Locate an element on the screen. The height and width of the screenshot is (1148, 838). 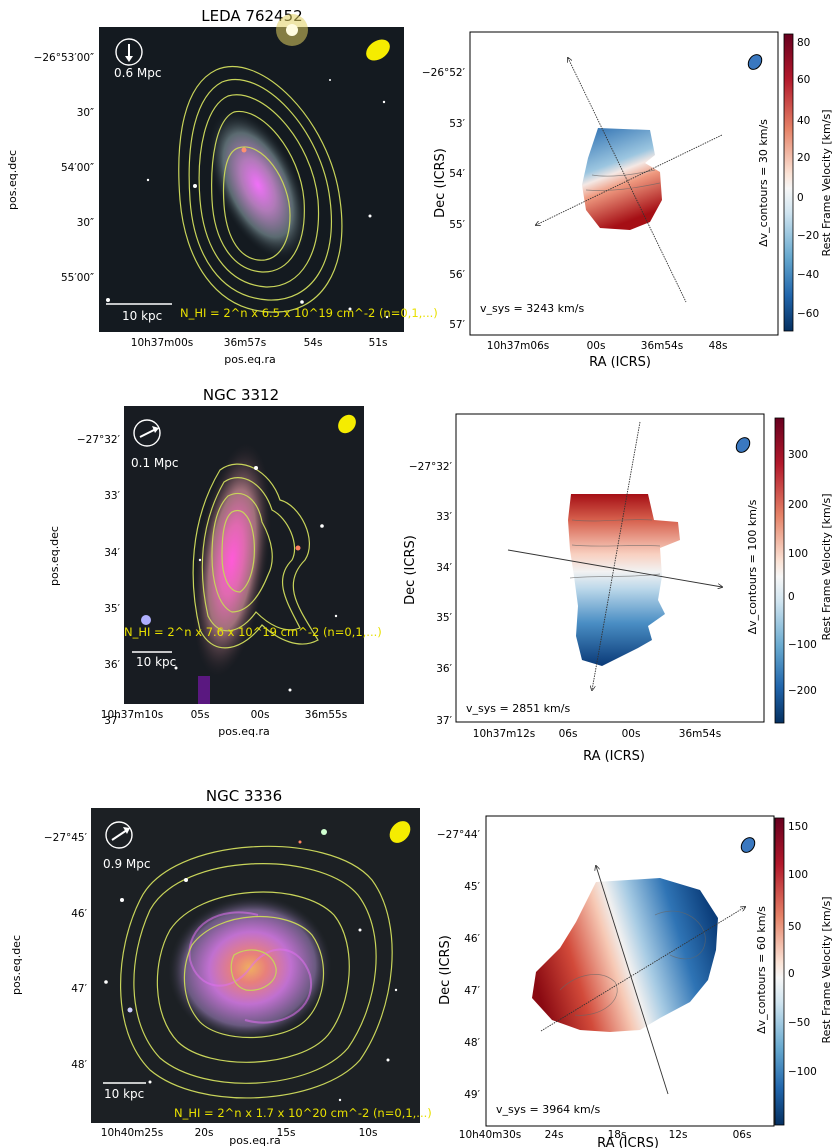
title-ngc-3312: NGC 3312 is located at coordinates (241, 395).